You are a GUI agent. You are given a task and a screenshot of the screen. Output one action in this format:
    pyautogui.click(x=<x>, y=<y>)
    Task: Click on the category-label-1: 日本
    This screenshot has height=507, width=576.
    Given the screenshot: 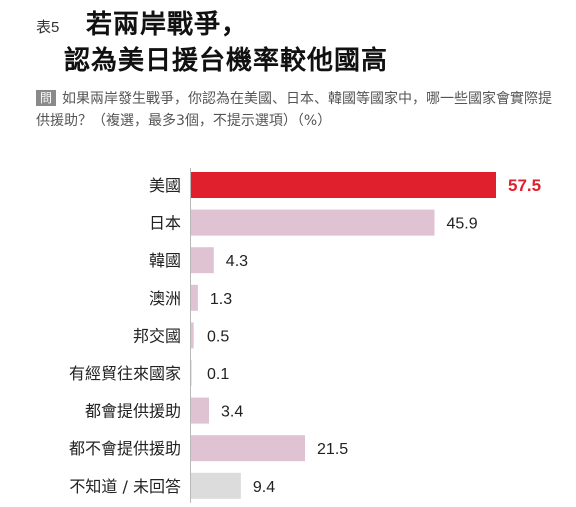 What is the action you would take?
    pyautogui.click(x=165, y=223)
    